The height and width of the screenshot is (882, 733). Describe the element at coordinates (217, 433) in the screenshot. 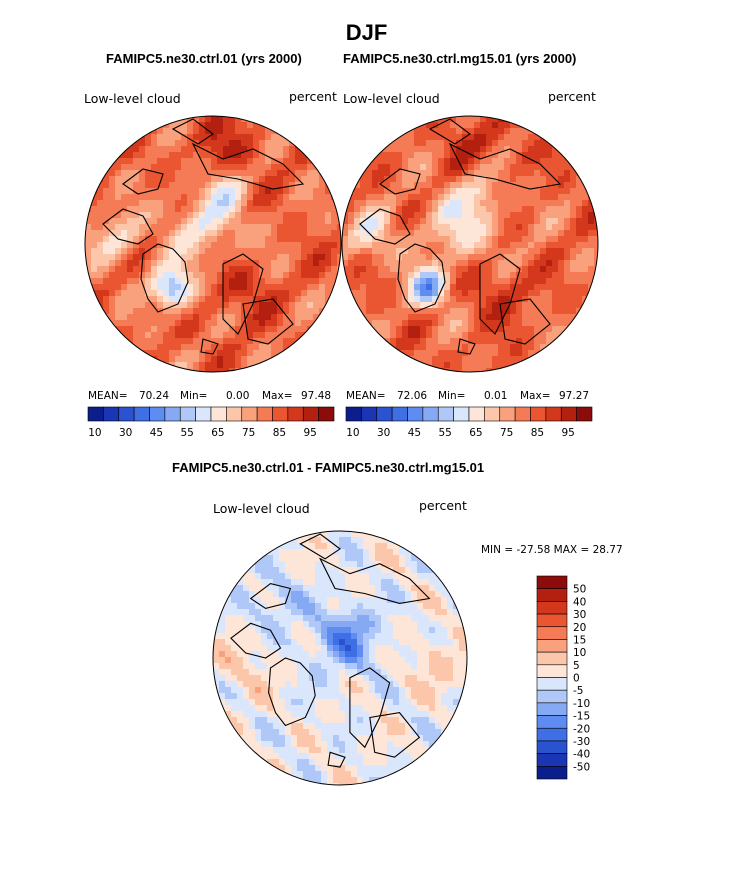

I see `panel-1-colorbar-tick-label: 65` at that location.